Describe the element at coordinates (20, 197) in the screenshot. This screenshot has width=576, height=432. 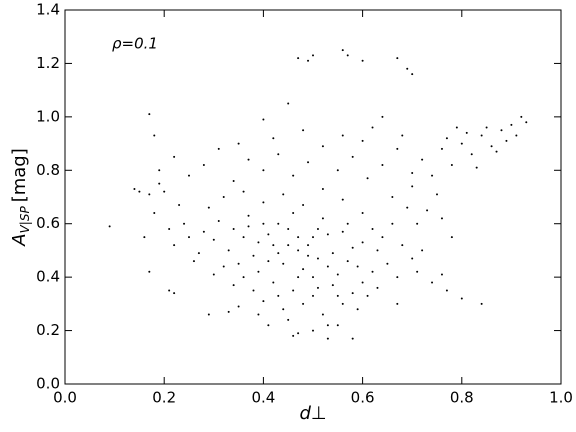
I see `y-axis-label: AV|SP [mag]` at that location.